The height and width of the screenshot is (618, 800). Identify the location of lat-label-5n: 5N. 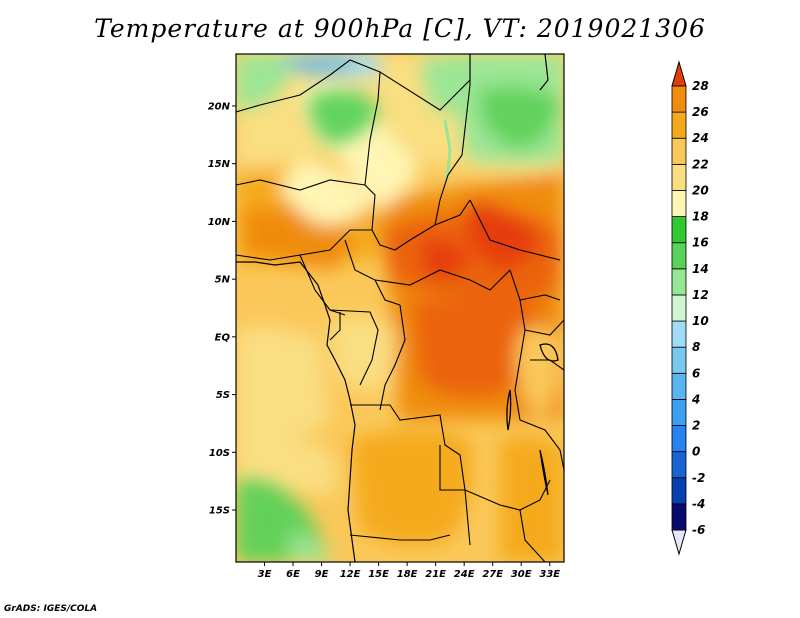
(223, 280).